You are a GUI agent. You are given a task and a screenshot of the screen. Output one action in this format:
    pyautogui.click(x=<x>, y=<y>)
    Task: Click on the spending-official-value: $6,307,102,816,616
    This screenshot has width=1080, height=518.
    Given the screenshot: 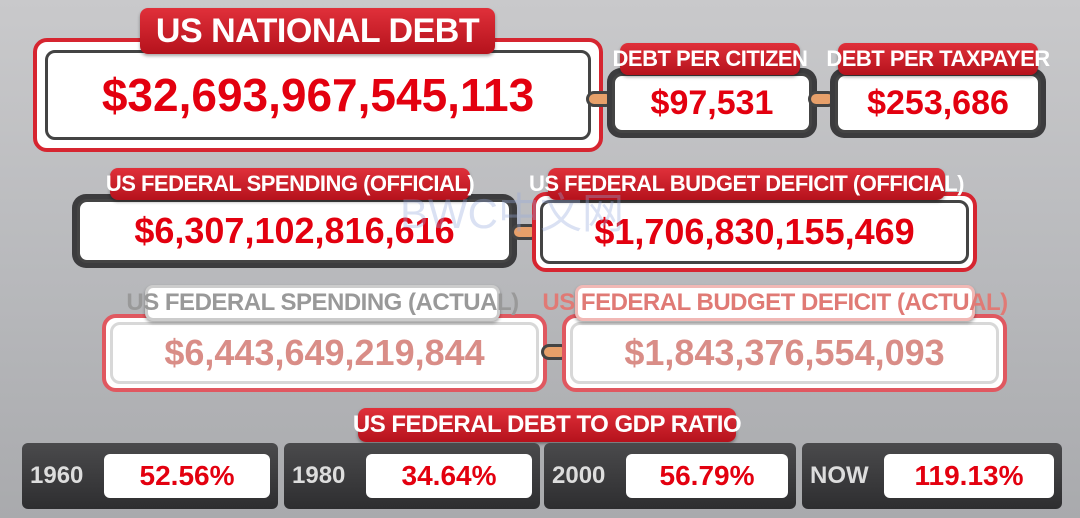 What is the action you would take?
    pyautogui.click(x=294, y=231)
    